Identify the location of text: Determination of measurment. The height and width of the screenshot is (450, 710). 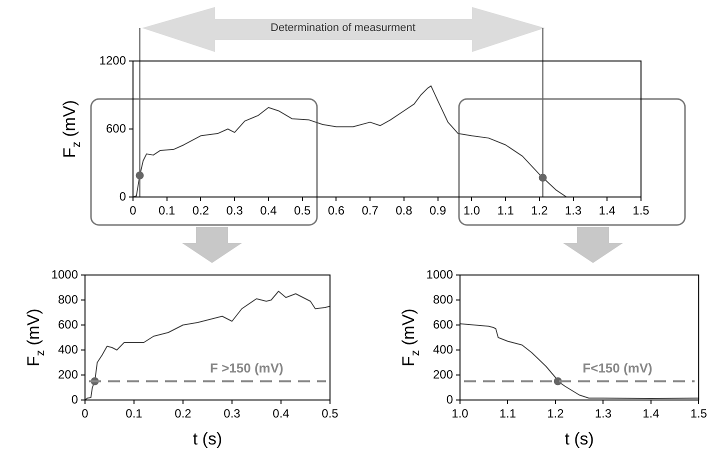
(343, 28).